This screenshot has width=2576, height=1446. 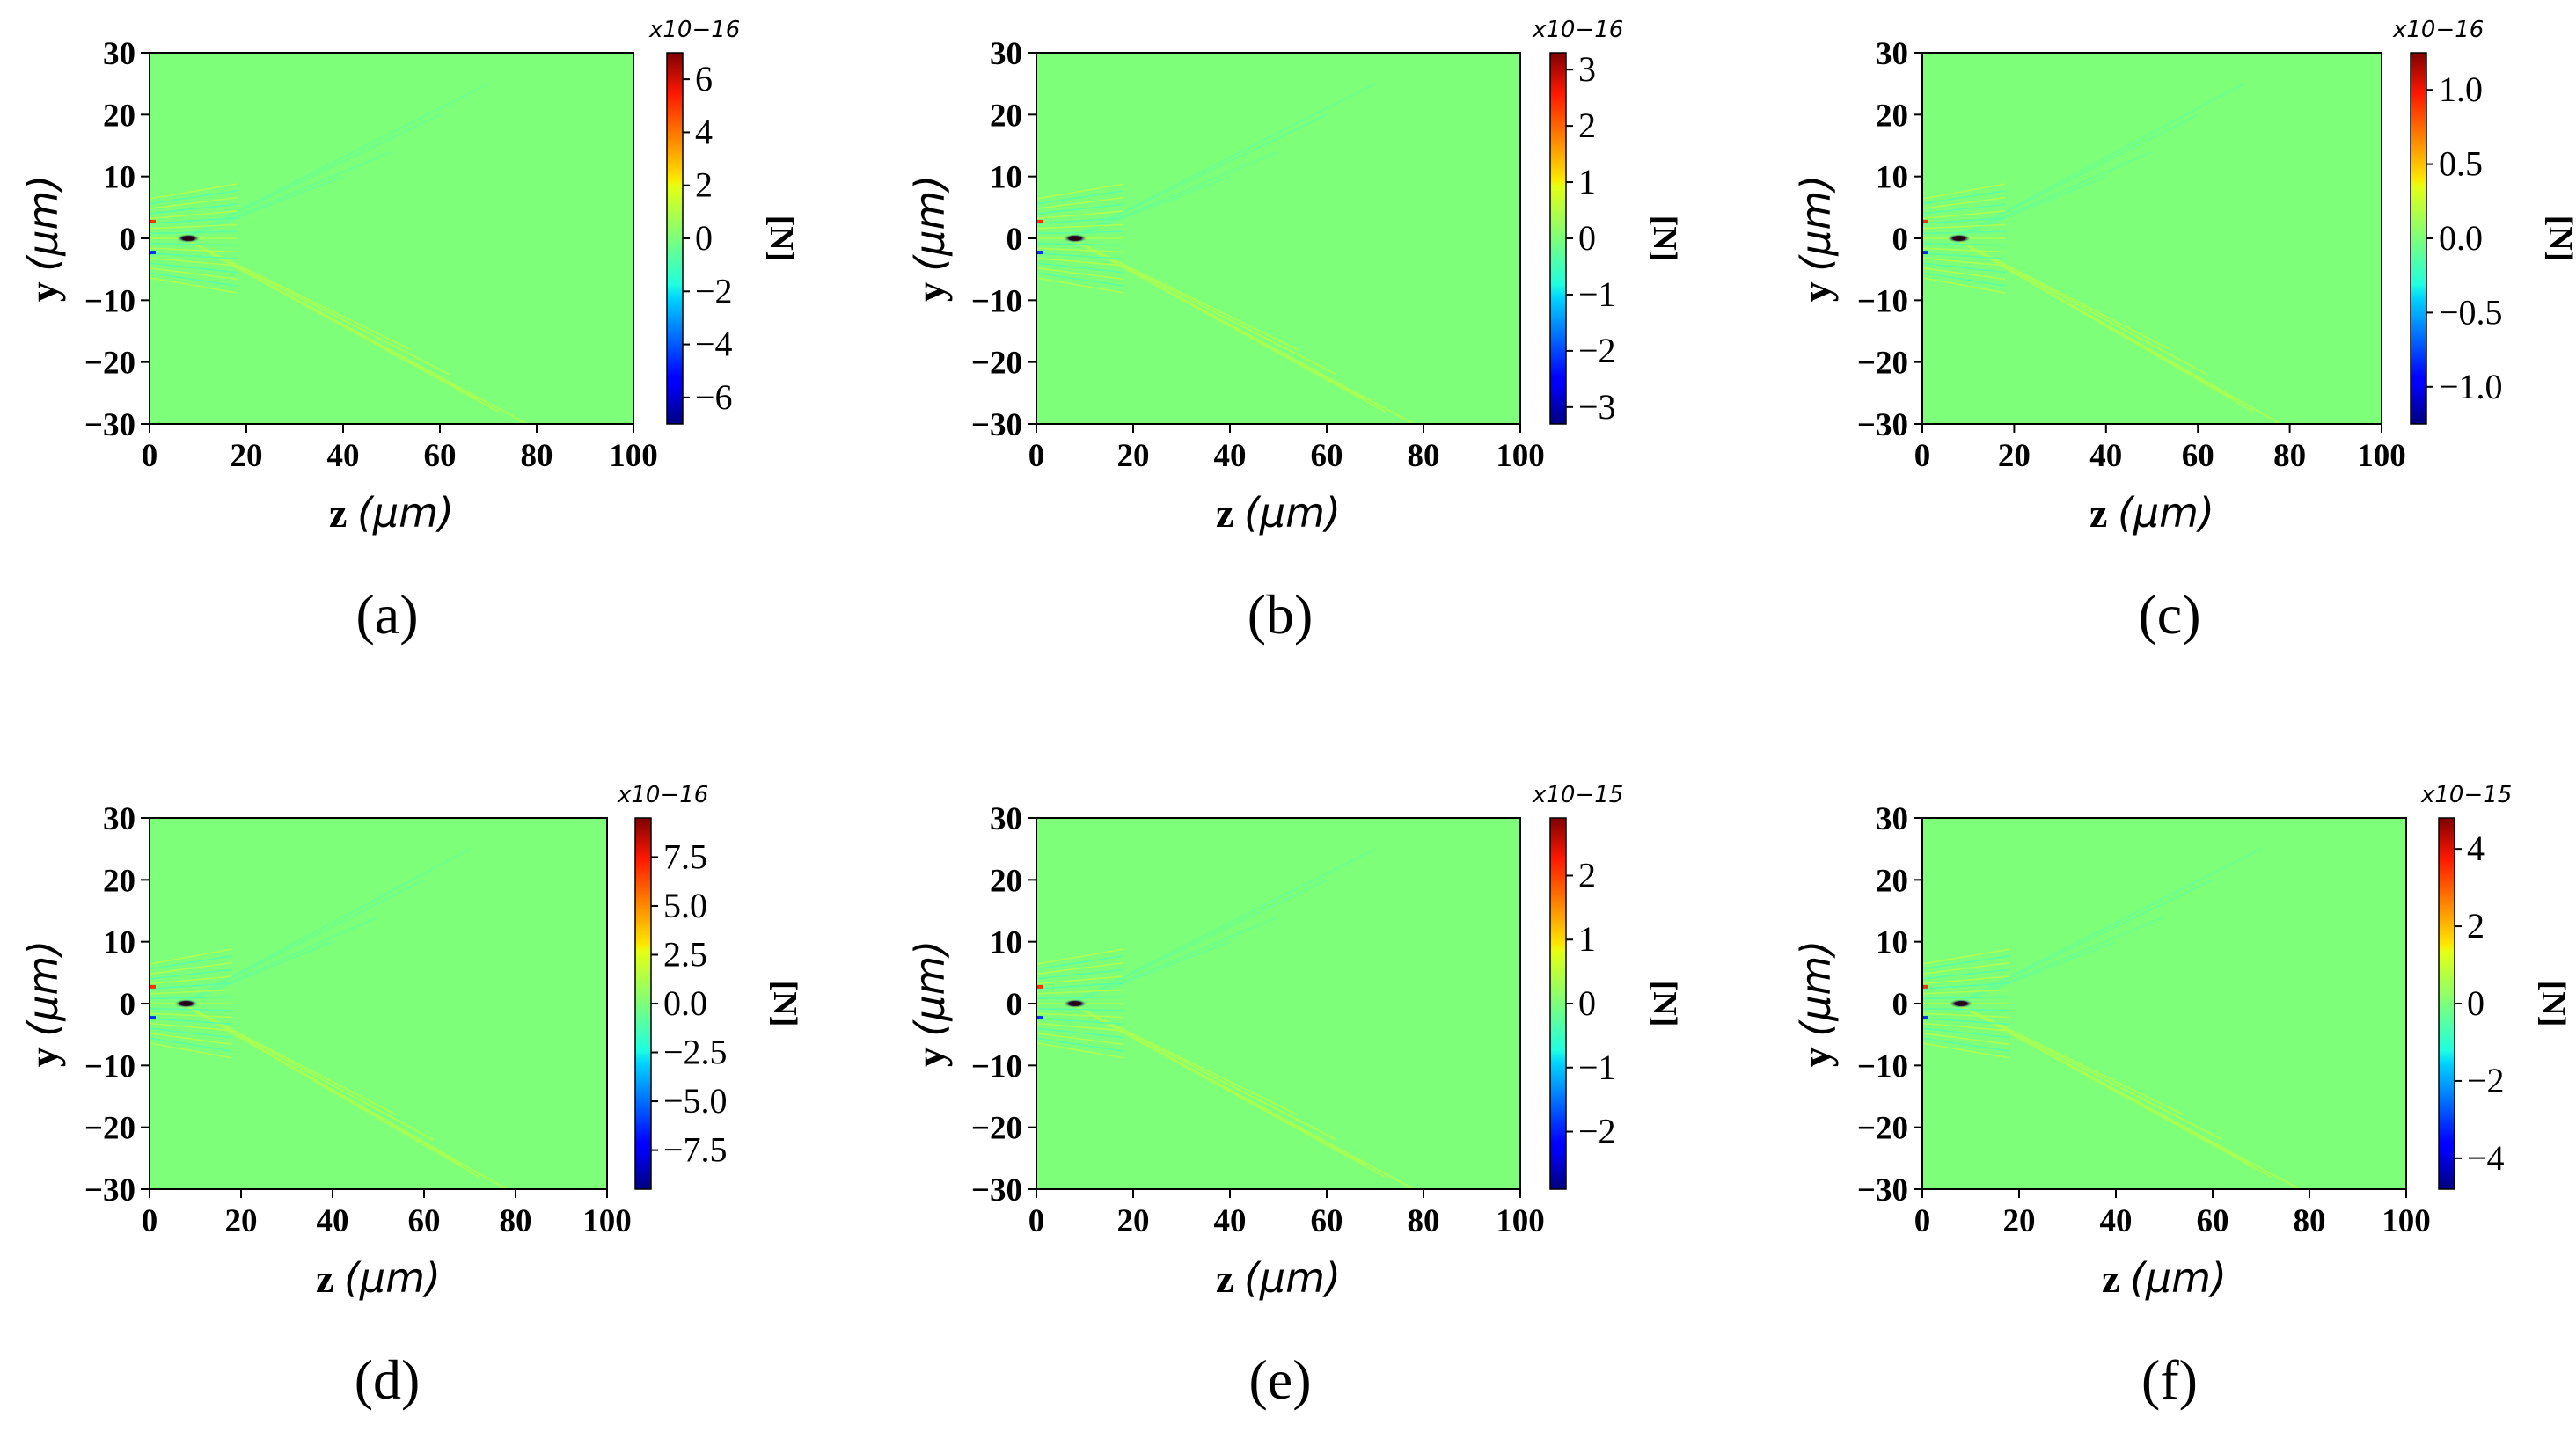 What do you see at coordinates (1597, 1067) in the screenshot?
I see `colorbar-tick-label: −1` at bounding box center [1597, 1067].